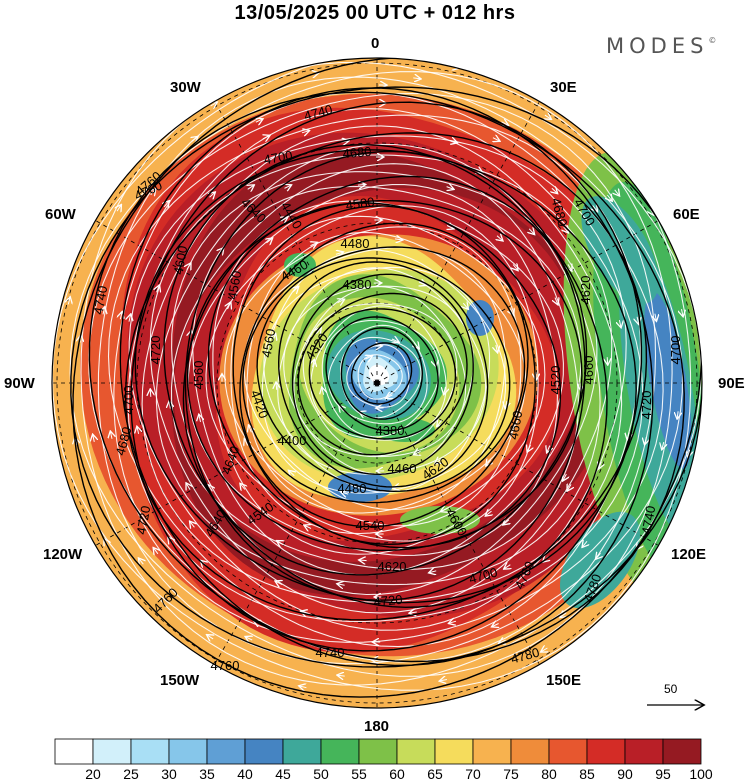 The height and width of the screenshot is (782, 750). I want to click on contour-value: 4700, so click(128, 400).